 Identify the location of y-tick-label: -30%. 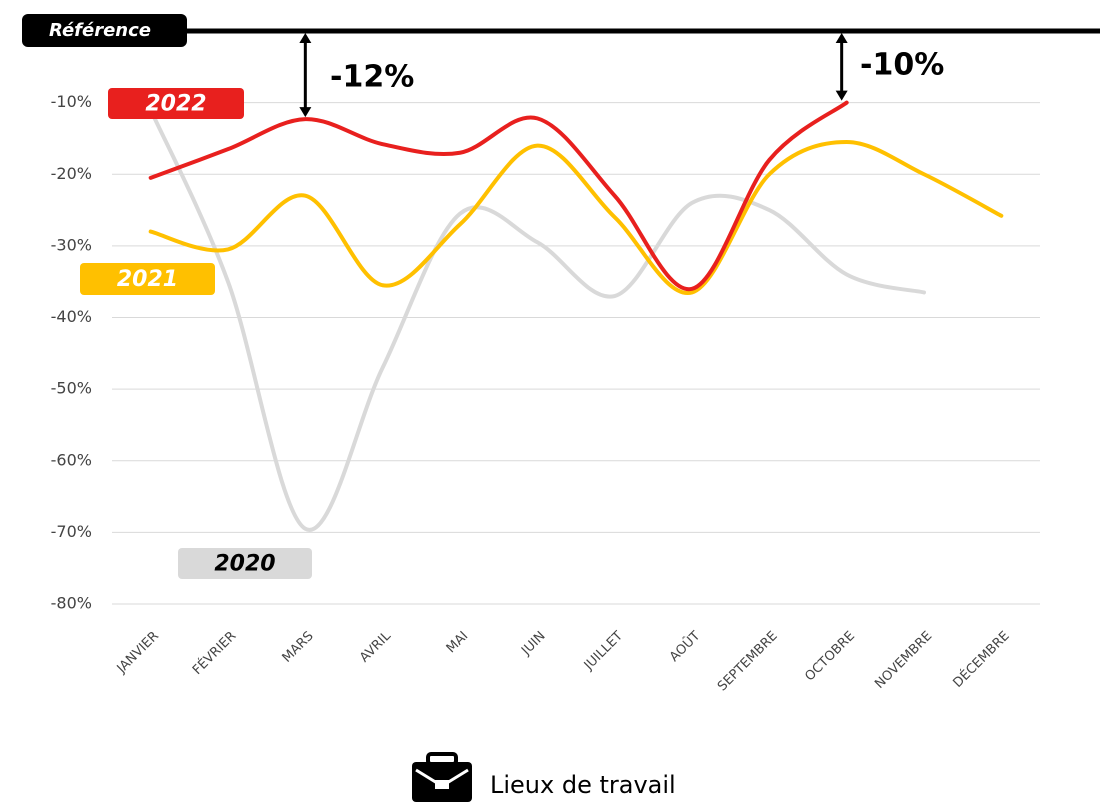
(71, 244).